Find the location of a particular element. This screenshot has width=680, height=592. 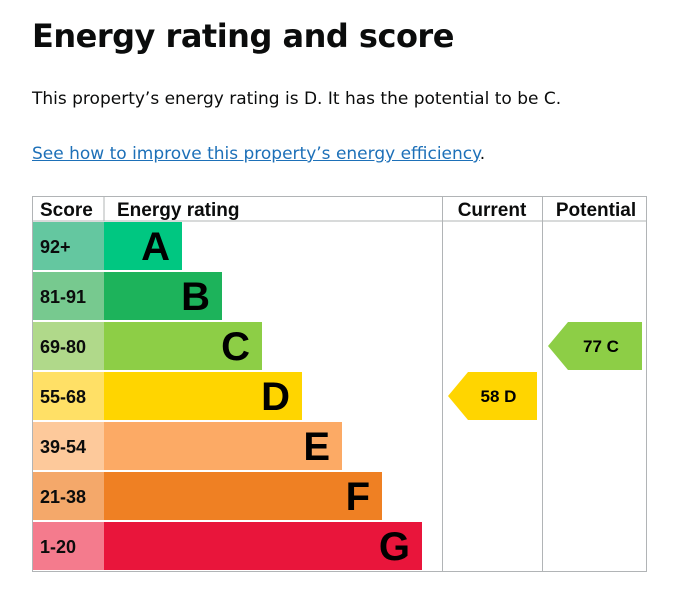

current-rating-marker-arrow is located at coordinates (492, 396).